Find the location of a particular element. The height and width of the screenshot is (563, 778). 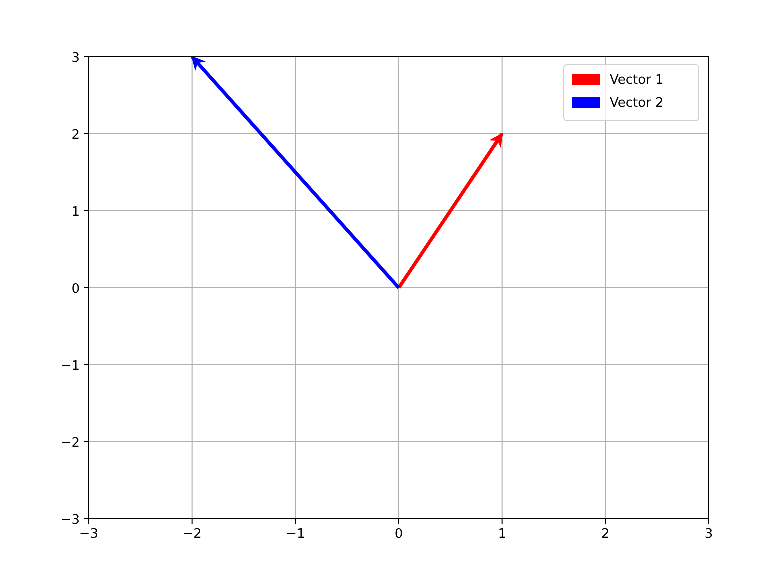

y-tick-label: 3 is located at coordinates (76, 58).